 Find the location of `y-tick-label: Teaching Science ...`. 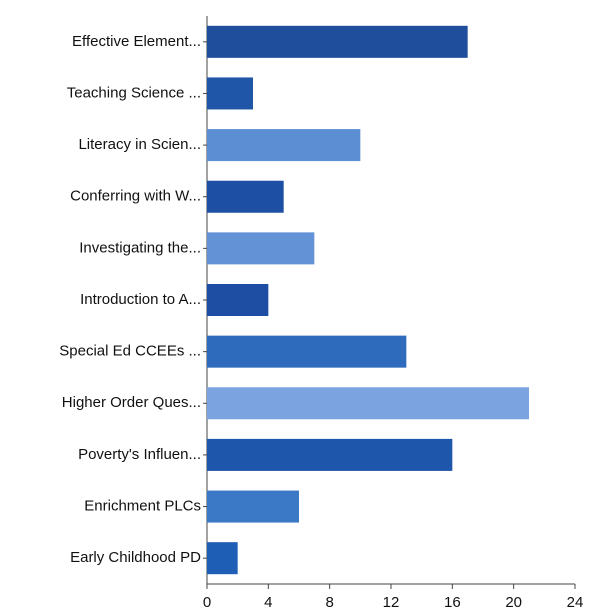

y-tick-label: Teaching Science ... is located at coordinates (134, 92).